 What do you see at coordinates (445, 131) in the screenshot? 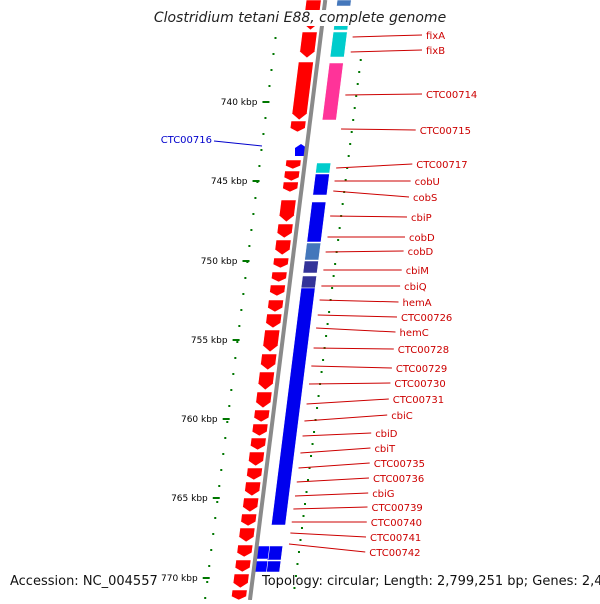
I see `gene-label-ctc00715: CTC00715` at bounding box center [445, 131].